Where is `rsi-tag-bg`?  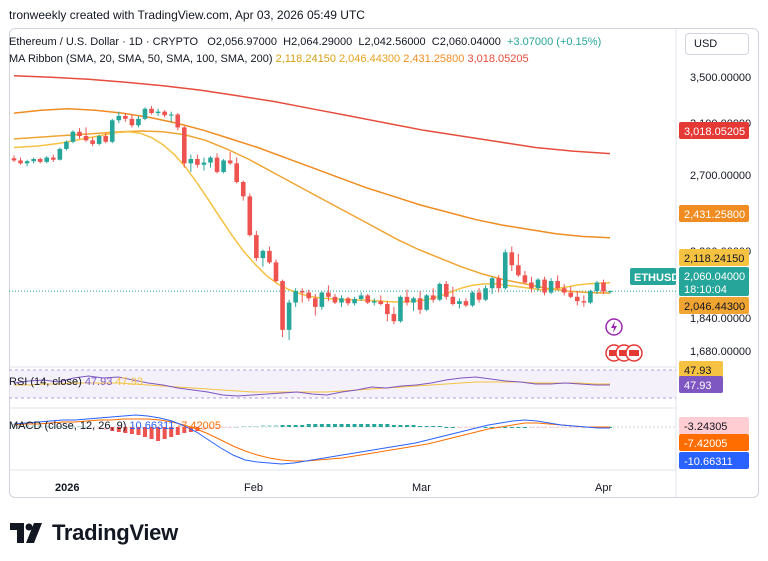
rsi-tag-bg is located at coordinates (701, 384).